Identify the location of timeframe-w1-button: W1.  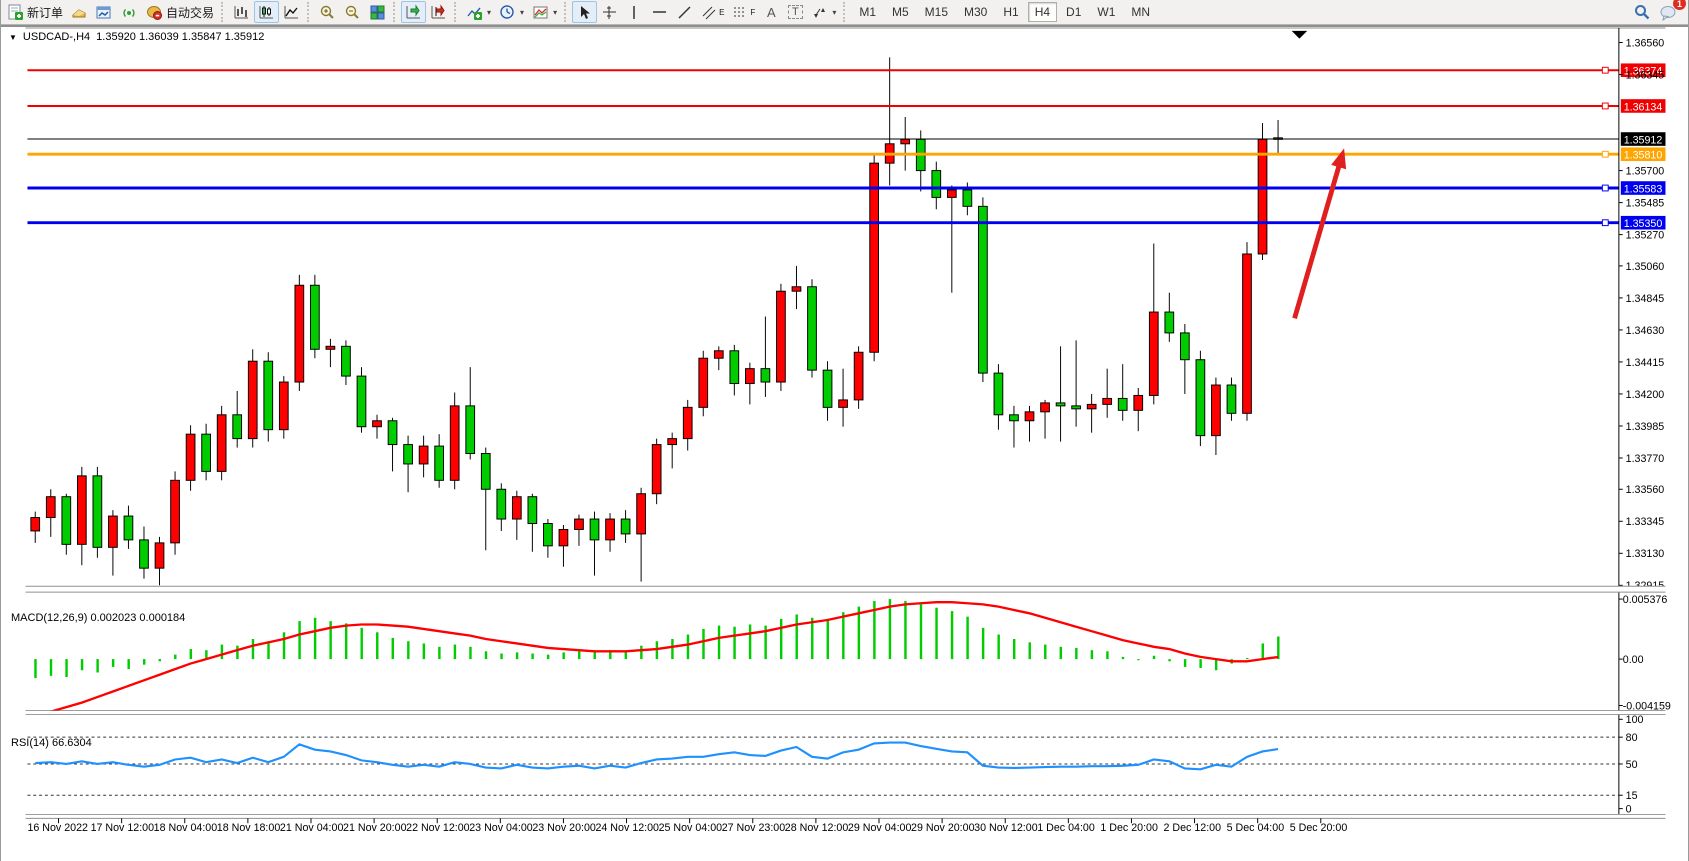
(1106, 12).